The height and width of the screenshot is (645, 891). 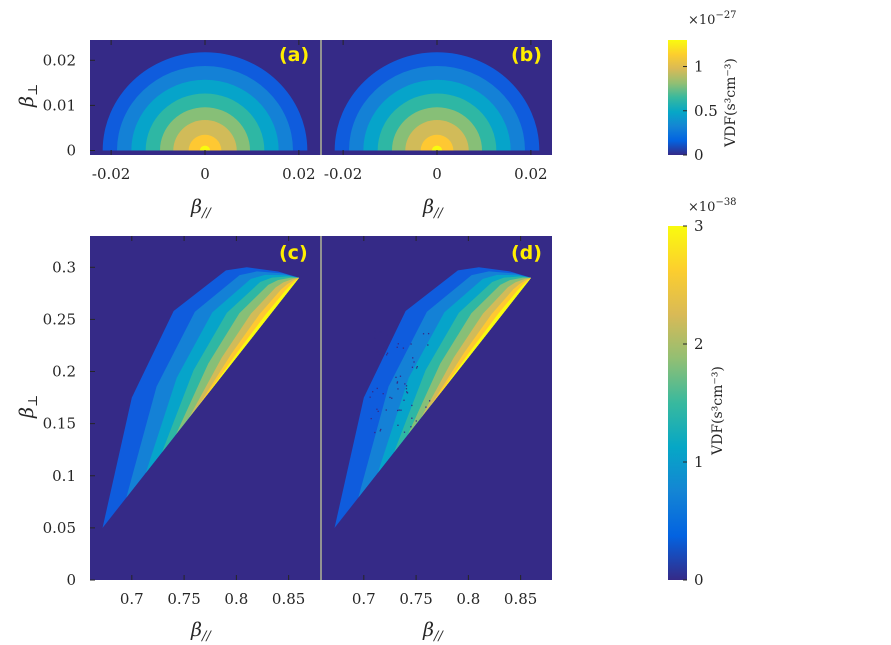 What do you see at coordinates (64, 476) in the screenshot?
I see `panel-c-ytick-label: 0.1` at bounding box center [64, 476].